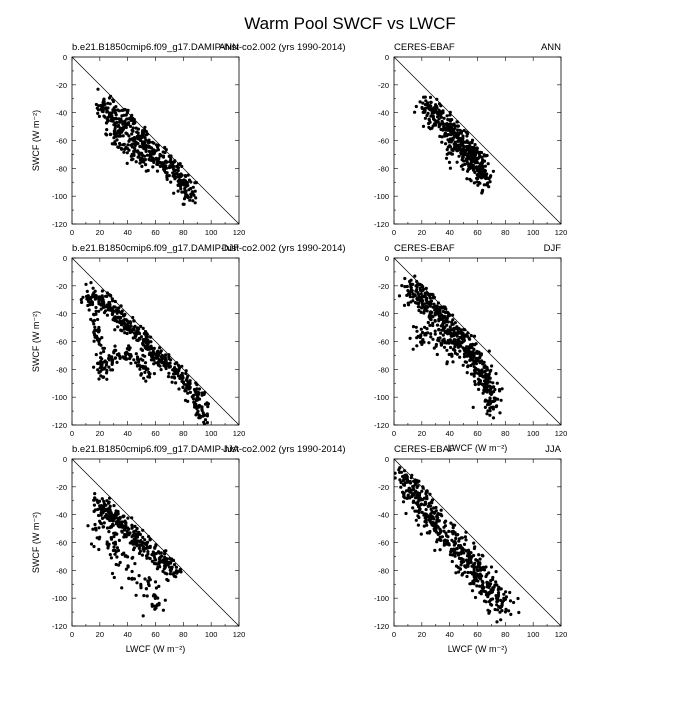 This screenshot has width=700, height=705. Describe the element at coordinates (59, 196) in the screenshot. I see `y-tick-label: -100` at that location.